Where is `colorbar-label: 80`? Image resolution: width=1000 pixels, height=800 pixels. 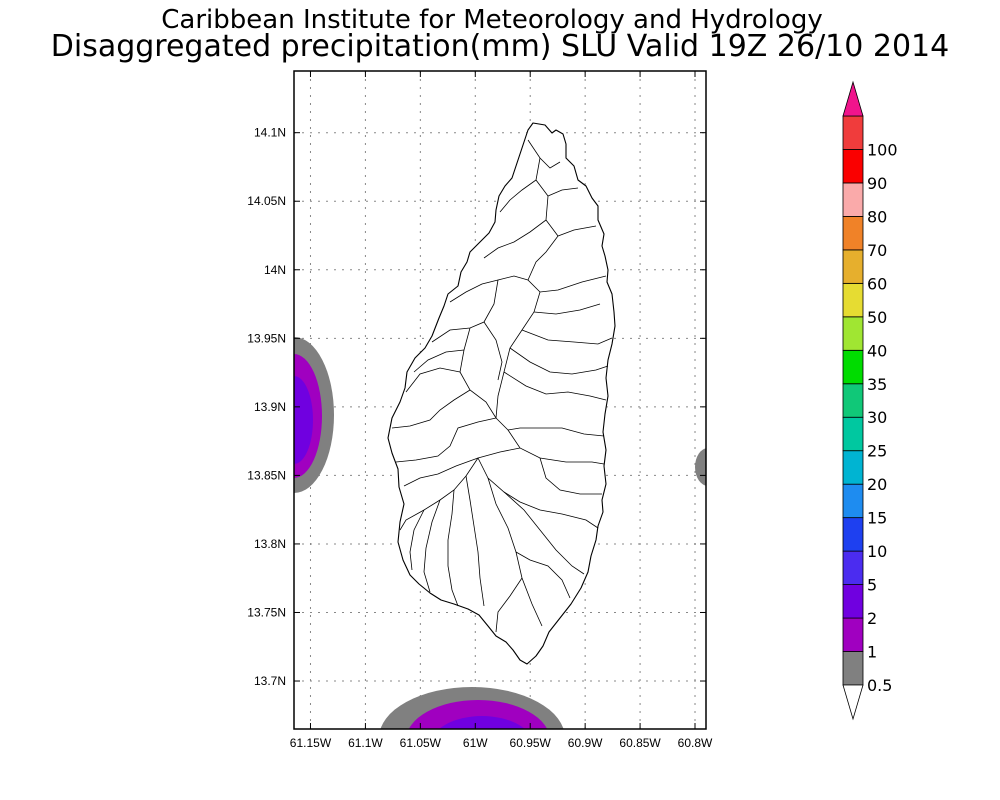 colorbar-label: 80 is located at coordinates (877, 216).